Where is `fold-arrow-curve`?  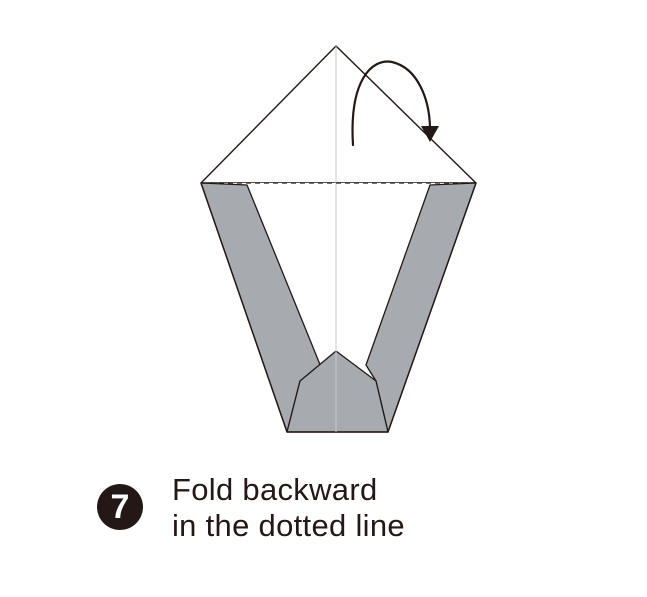 fold-arrow-curve is located at coordinates (391, 103).